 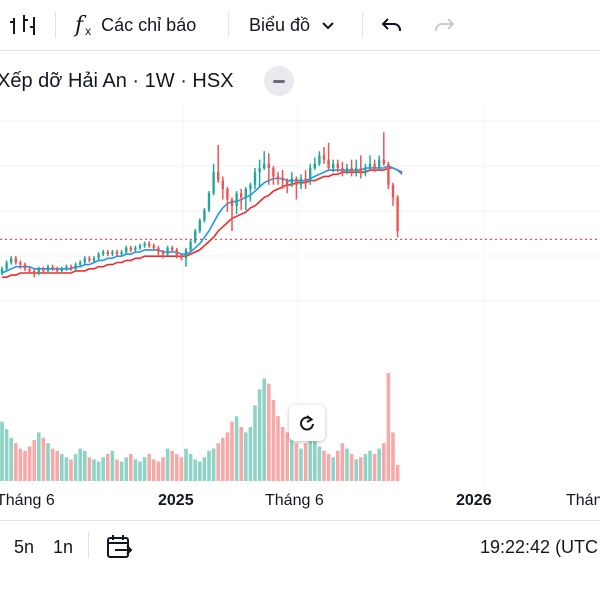 I want to click on calendar-arrow-icon, so click(x=120, y=546).